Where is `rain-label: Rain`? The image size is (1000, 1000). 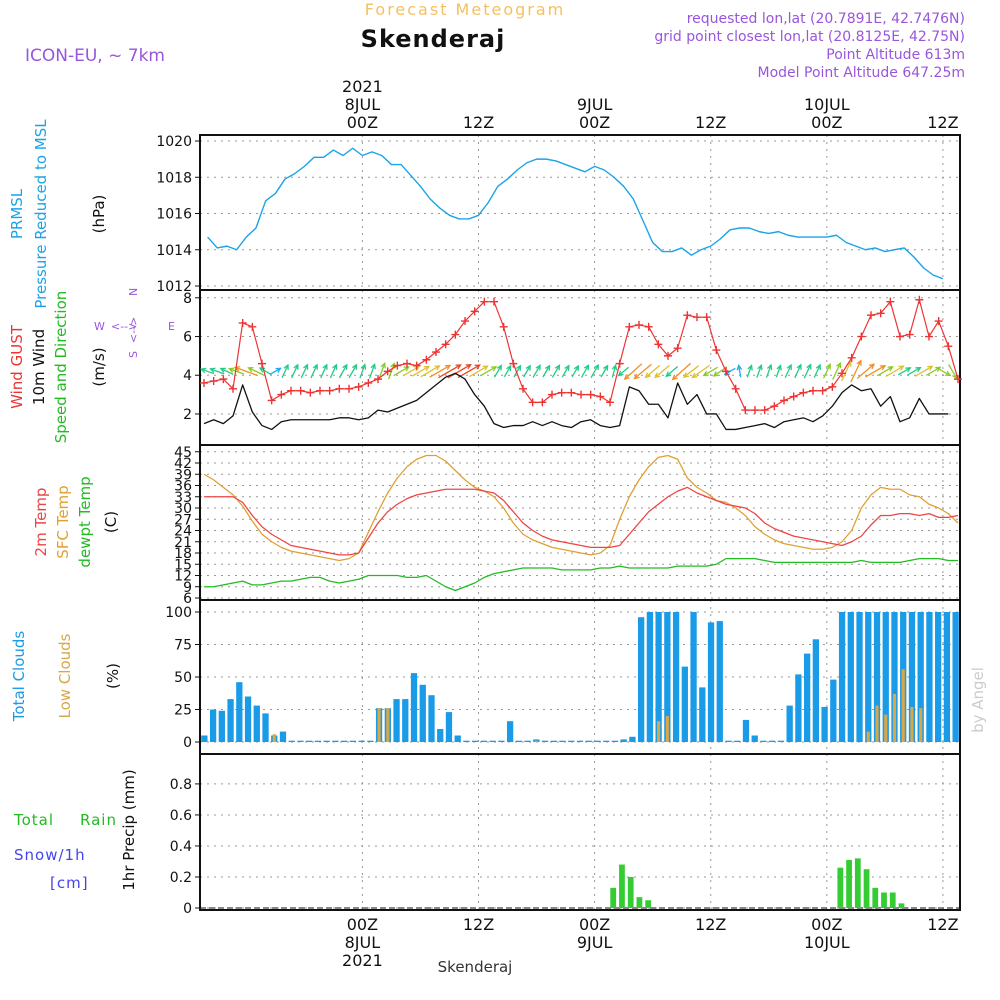
rain-label: Rain is located at coordinates (98, 820).